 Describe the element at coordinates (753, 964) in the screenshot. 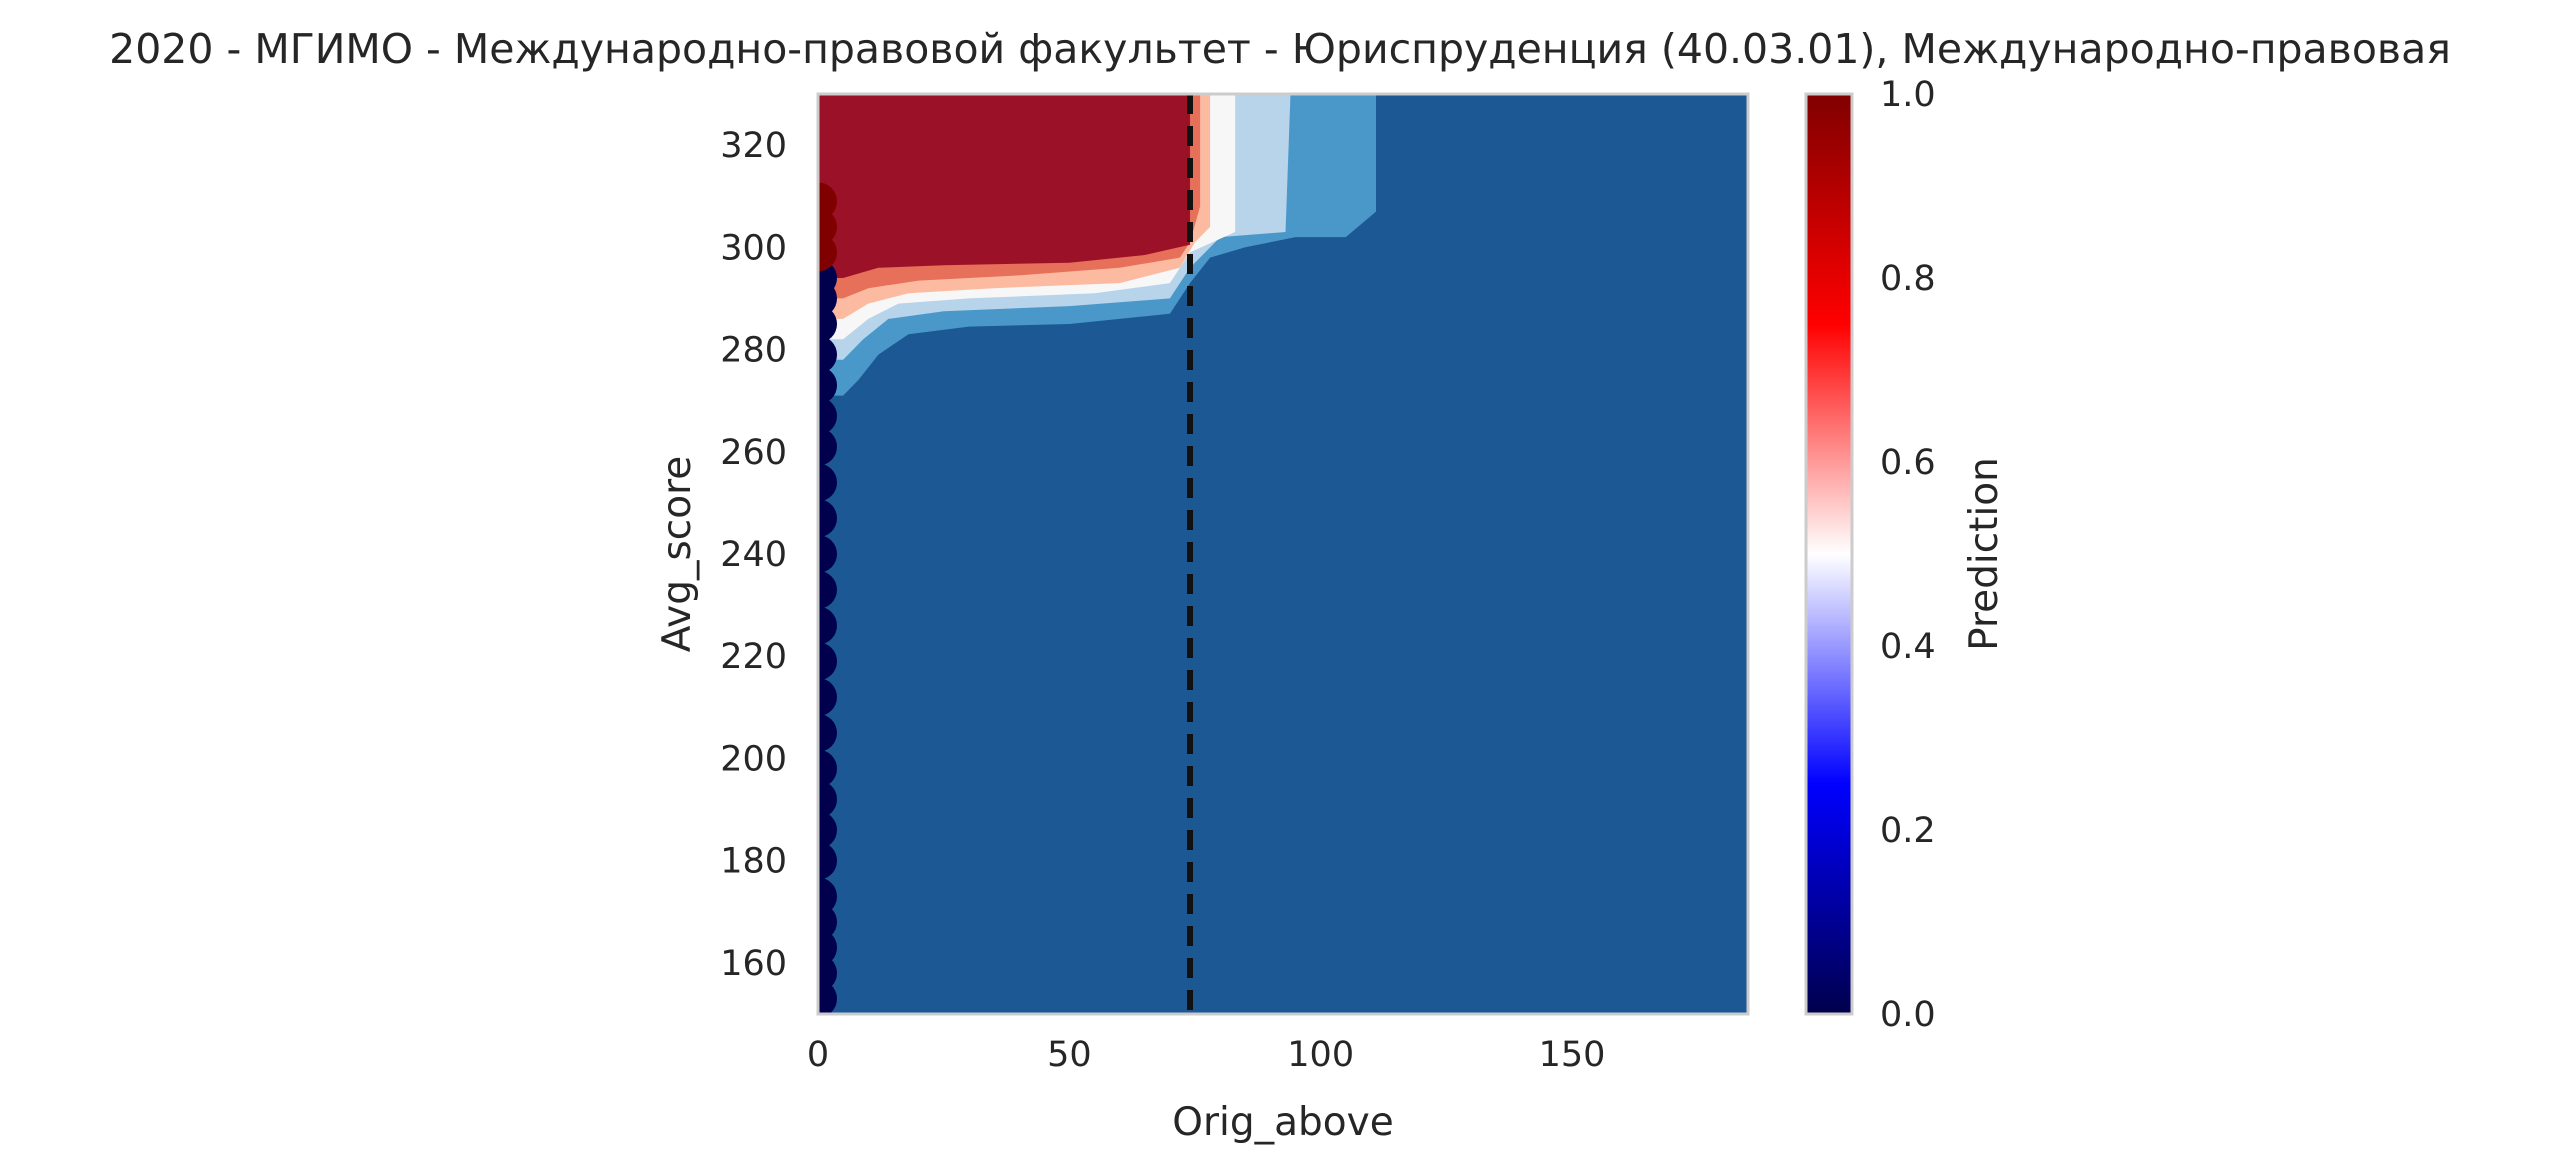

I see `y-tick-label: 160` at that location.